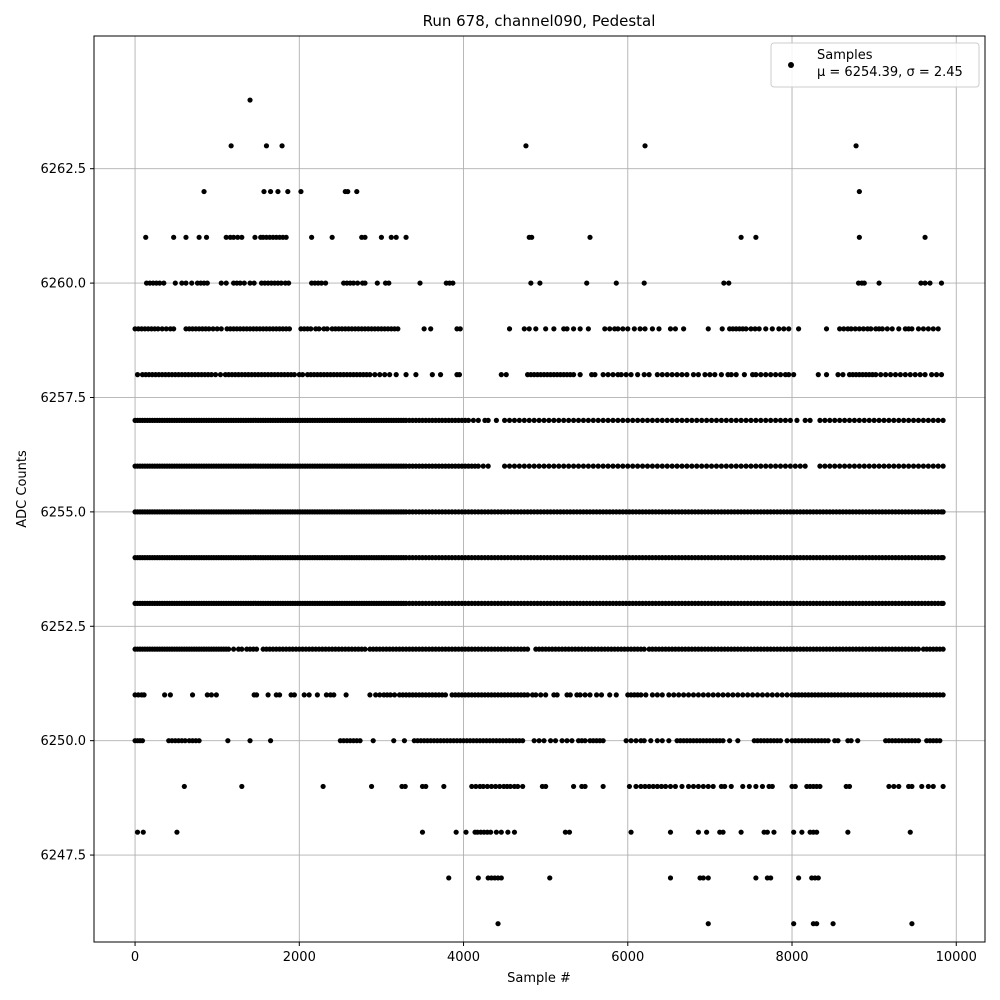  I want to click on legend-marker, so click(791, 65).